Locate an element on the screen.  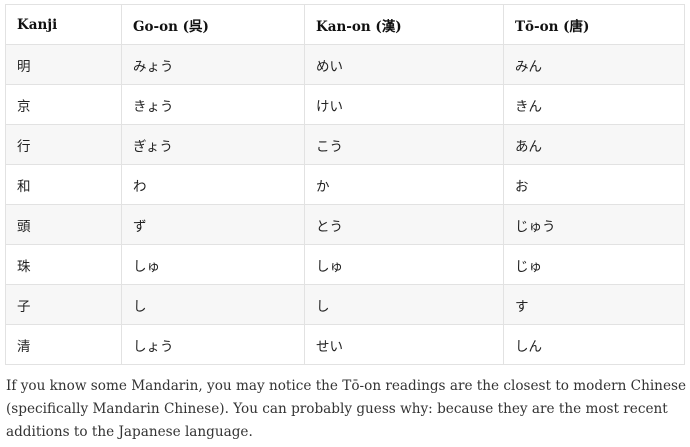
cell-go-on: しょう is located at coordinates (213, 344).